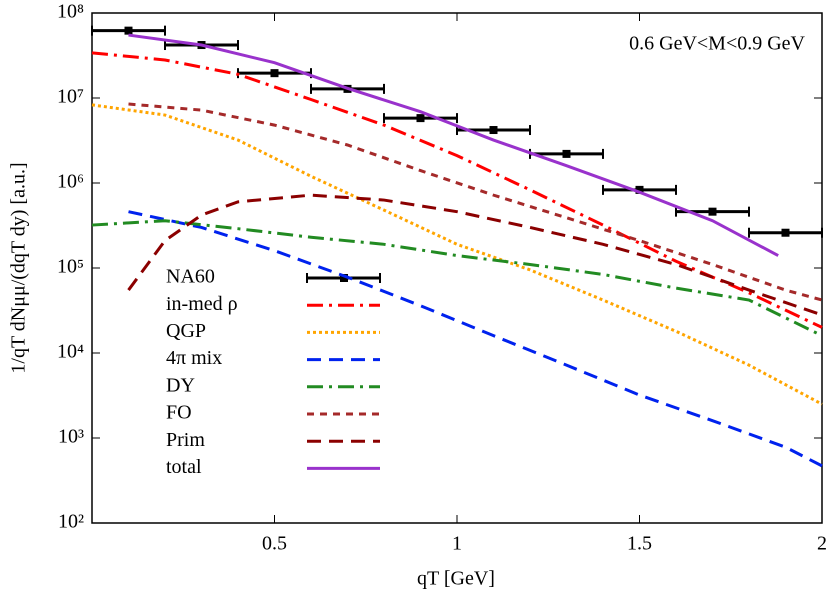 This screenshot has height=597, width=831. Describe the element at coordinates (19, 267) in the screenshot. I see `y-axis-label: 1/qT dNμμ/(dqT dy) [a.u.]` at that location.